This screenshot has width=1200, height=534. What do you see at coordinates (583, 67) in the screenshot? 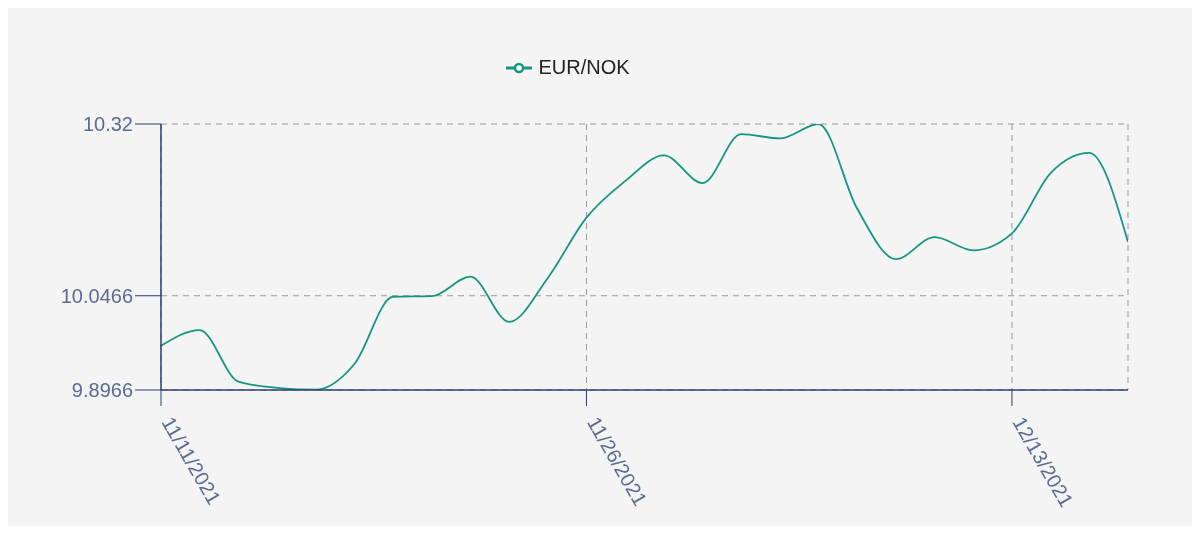
I see `legend-label: EUR/NOK` at bounding box center [583, 67].